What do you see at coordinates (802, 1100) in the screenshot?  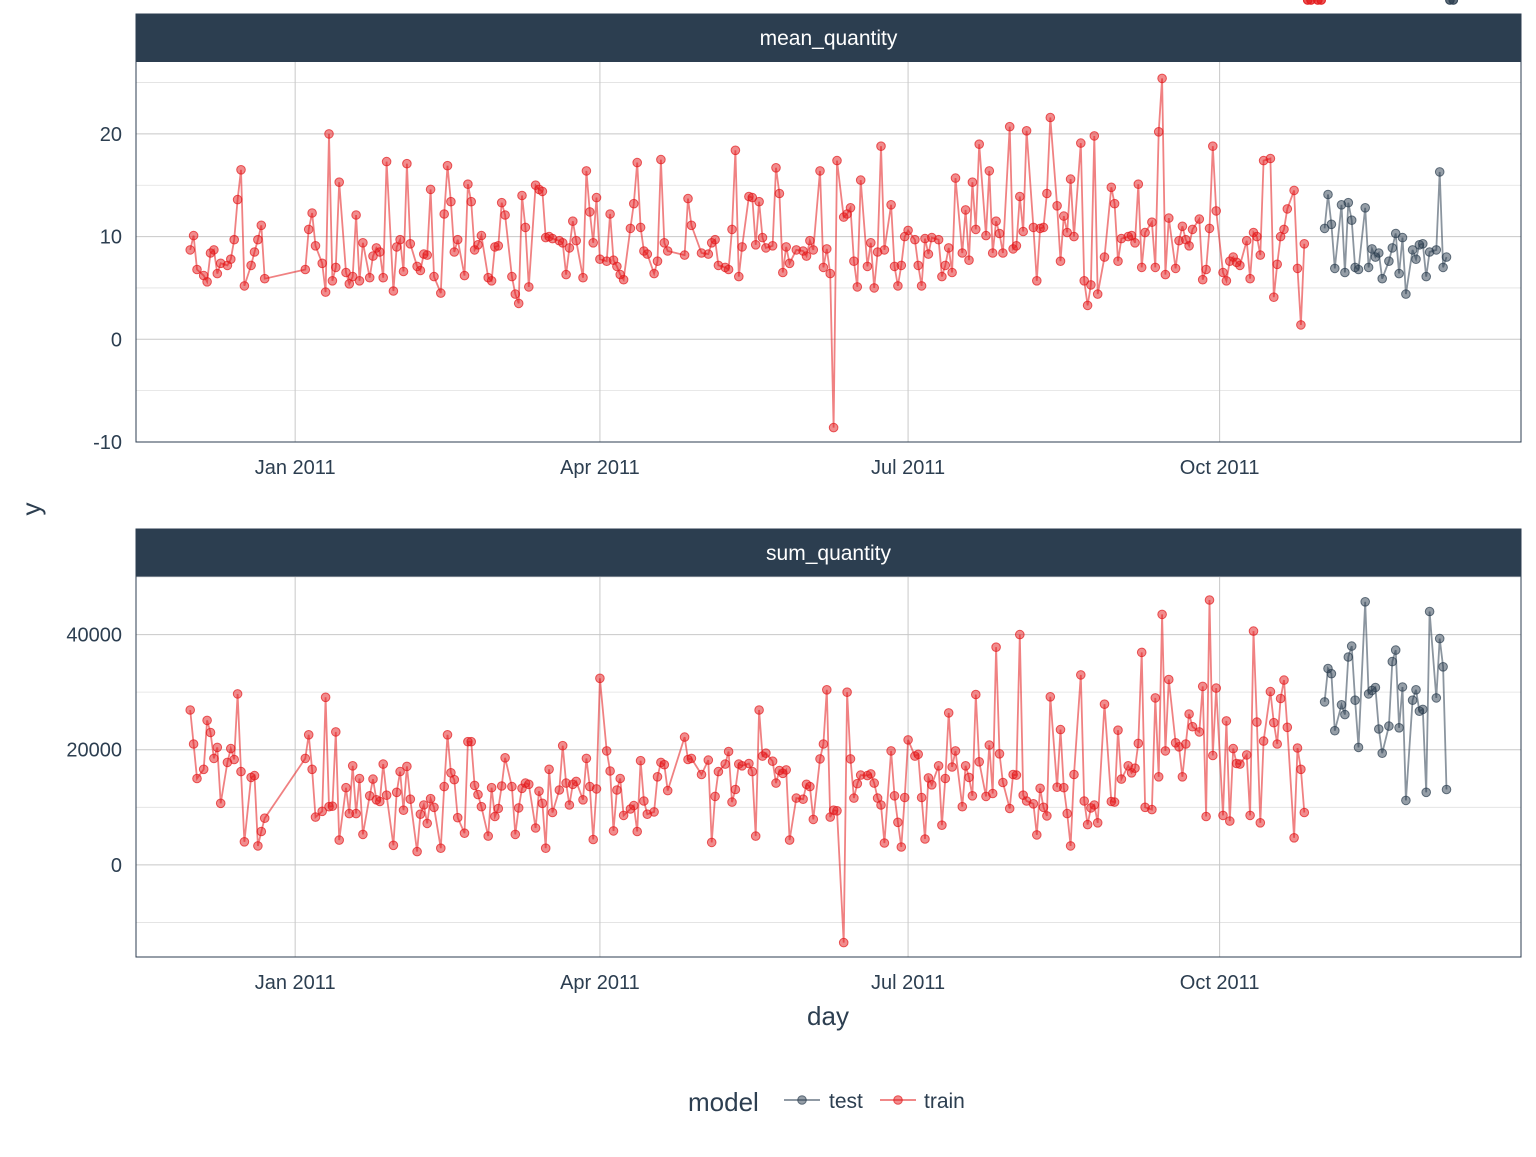 I see `legend-key-point-test` at bounding box center [802, 1100].